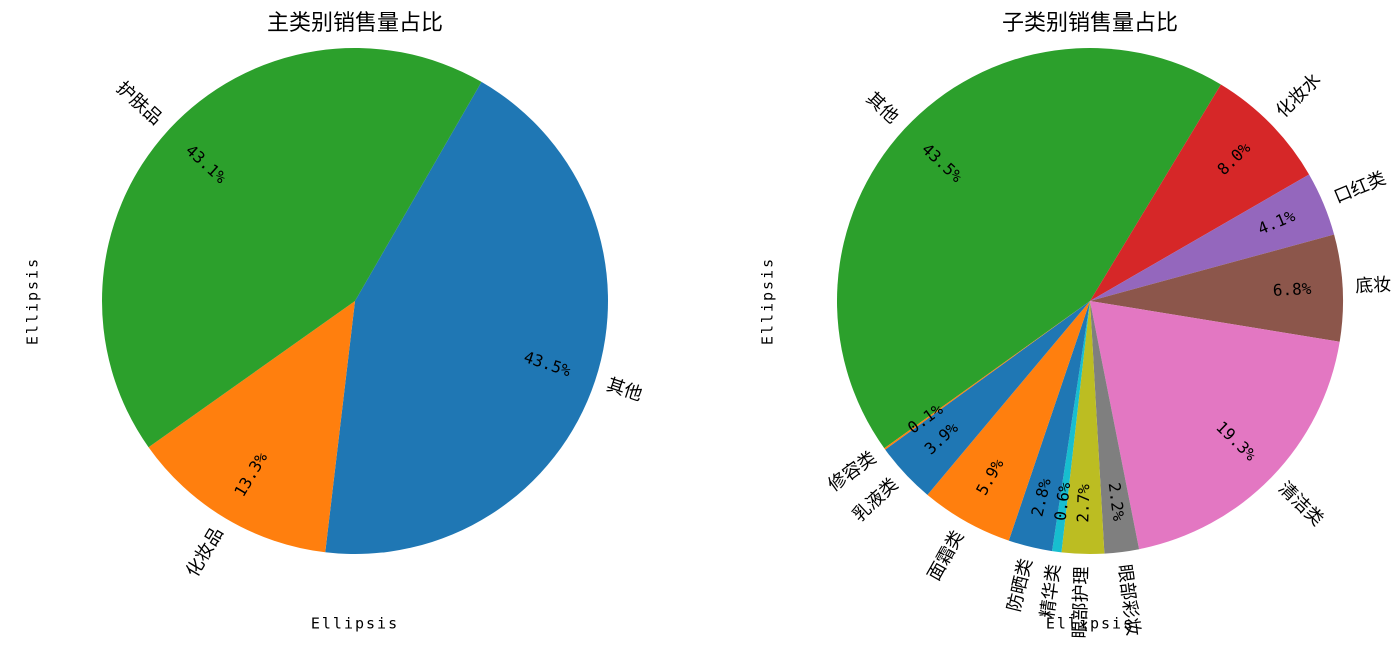  Describe the element at coordinates (1117, 501) in the screenshot. I see `value-label: 2.2%` at that location.